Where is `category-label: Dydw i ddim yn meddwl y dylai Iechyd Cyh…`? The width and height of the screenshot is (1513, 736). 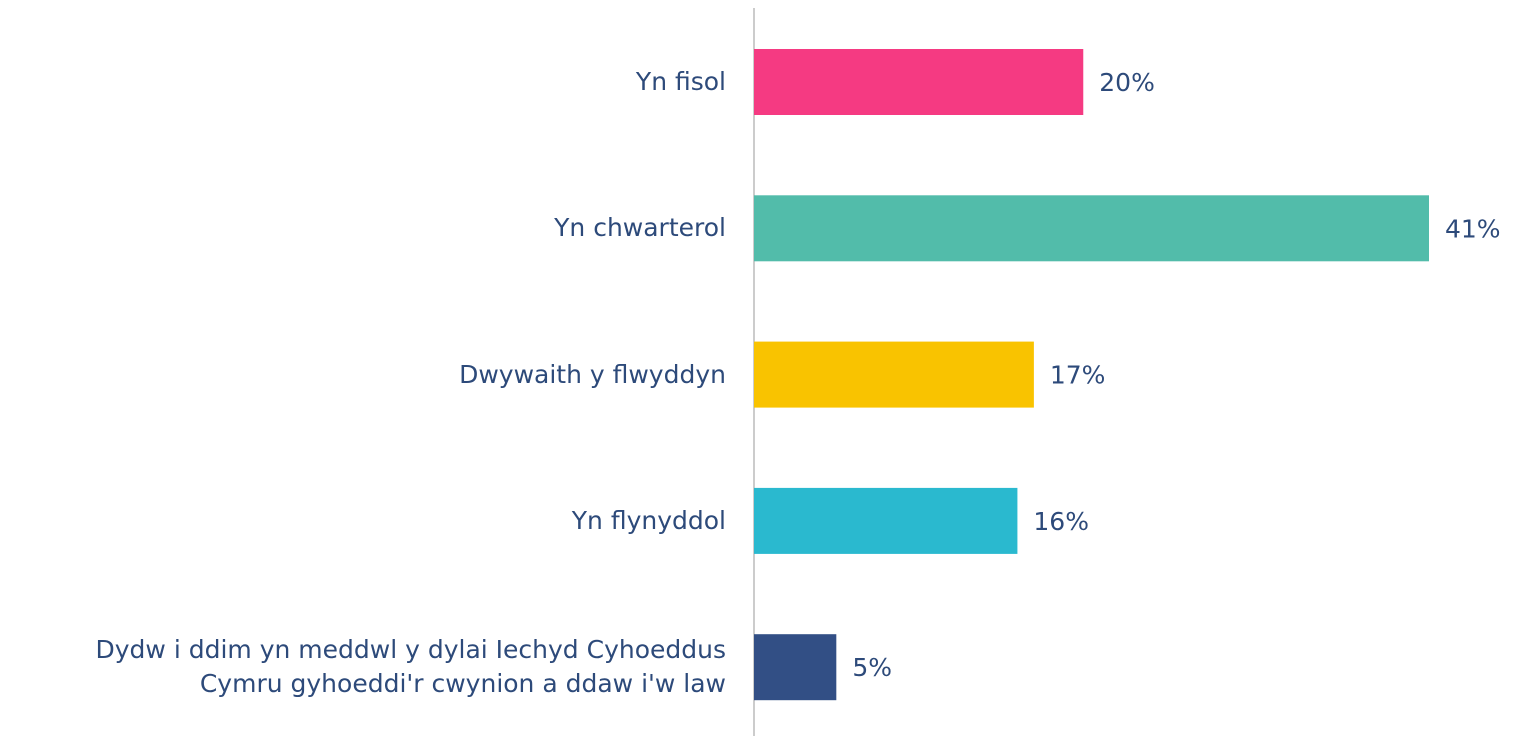 category-label: Dydw i ddim yn meddwl y dylai Iechyd Cyh… is located at coordinates (410, 667).